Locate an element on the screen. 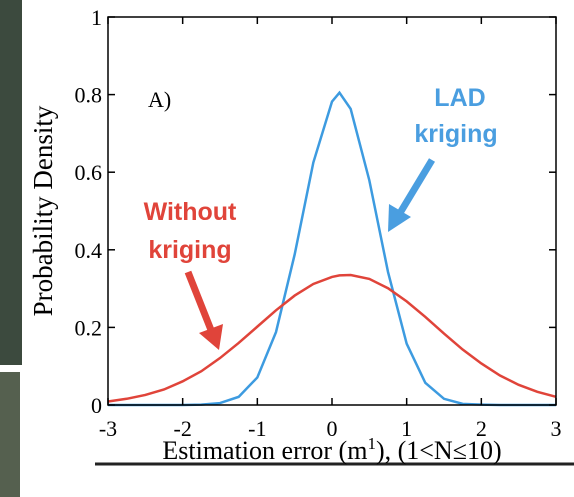 This screenshot has width=574, height=497. x-tick-label: 3 is located at coordinates (556, 428).